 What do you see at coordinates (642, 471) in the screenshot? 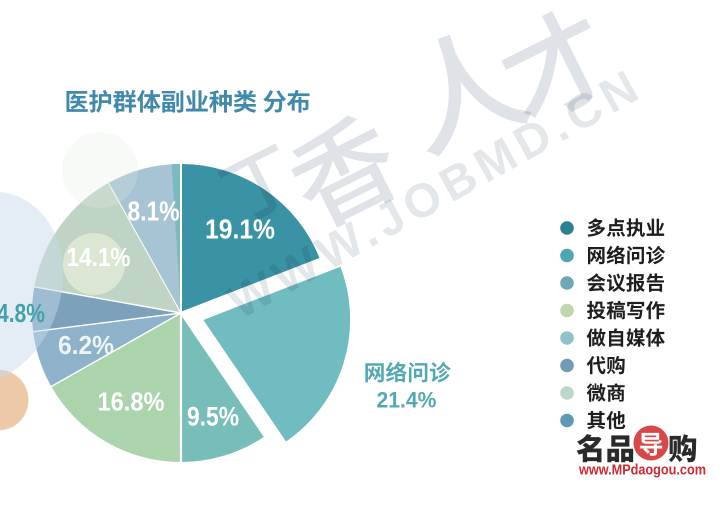
I see `svg-text: www.MPdaogou.com` at bounding box center [642, 471].